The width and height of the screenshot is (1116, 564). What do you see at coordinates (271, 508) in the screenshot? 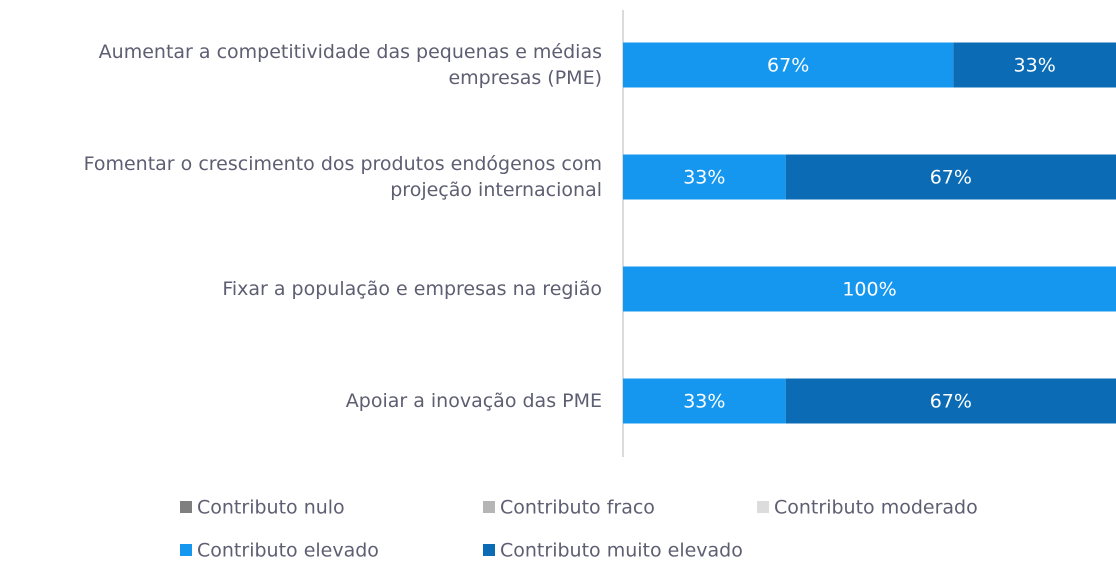
I see `legend-label: Contributo nulo` at bounding box center [271, 508].